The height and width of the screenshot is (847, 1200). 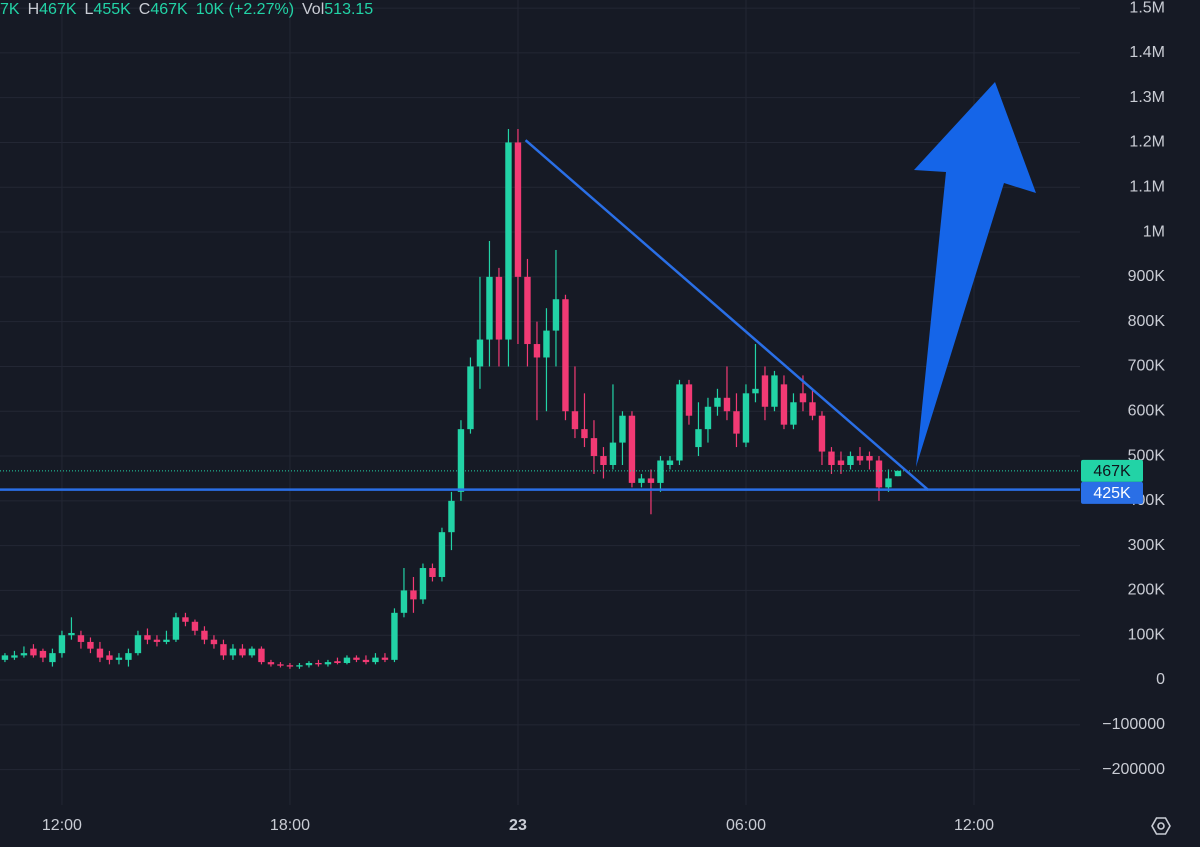 I want to click on y-tick-label: 1.2M, so click(x=1147, y=142).